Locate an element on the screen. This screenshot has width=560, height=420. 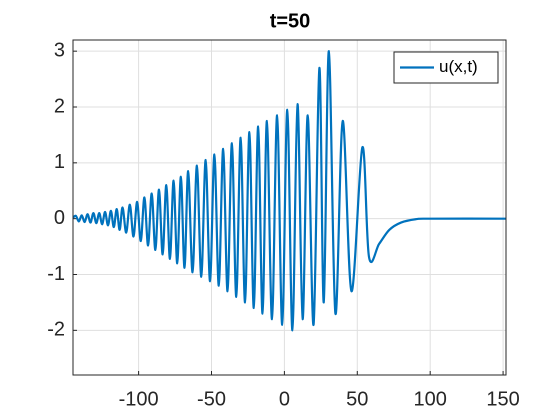
x-tick-label: 100 is located at coordinates (430, 399).